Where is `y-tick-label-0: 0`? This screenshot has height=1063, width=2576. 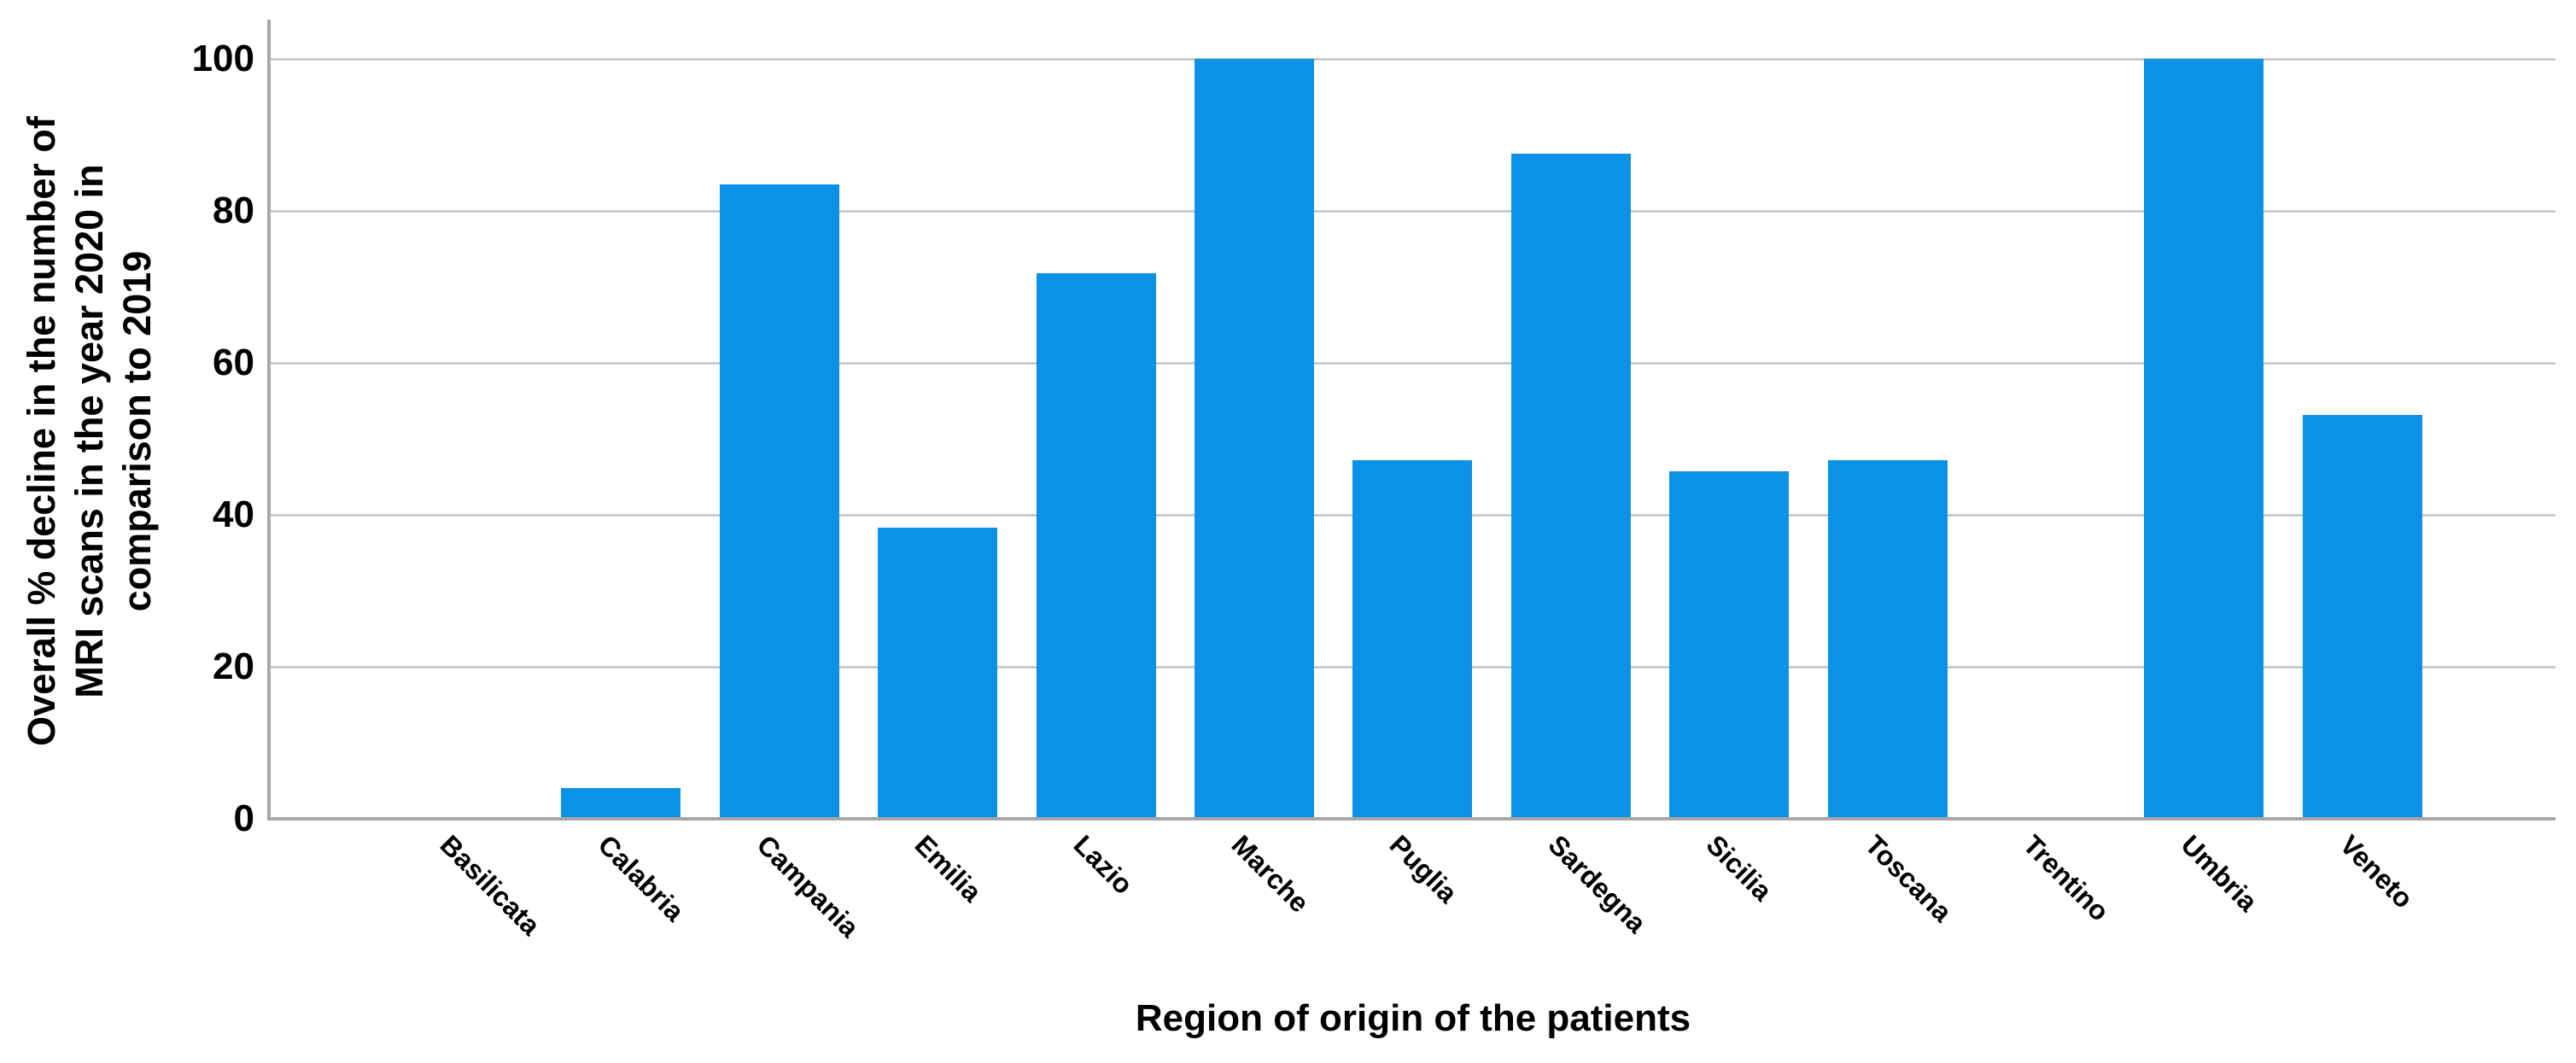 y-tick-label-0: 0 is located at coordinates (243, 818).